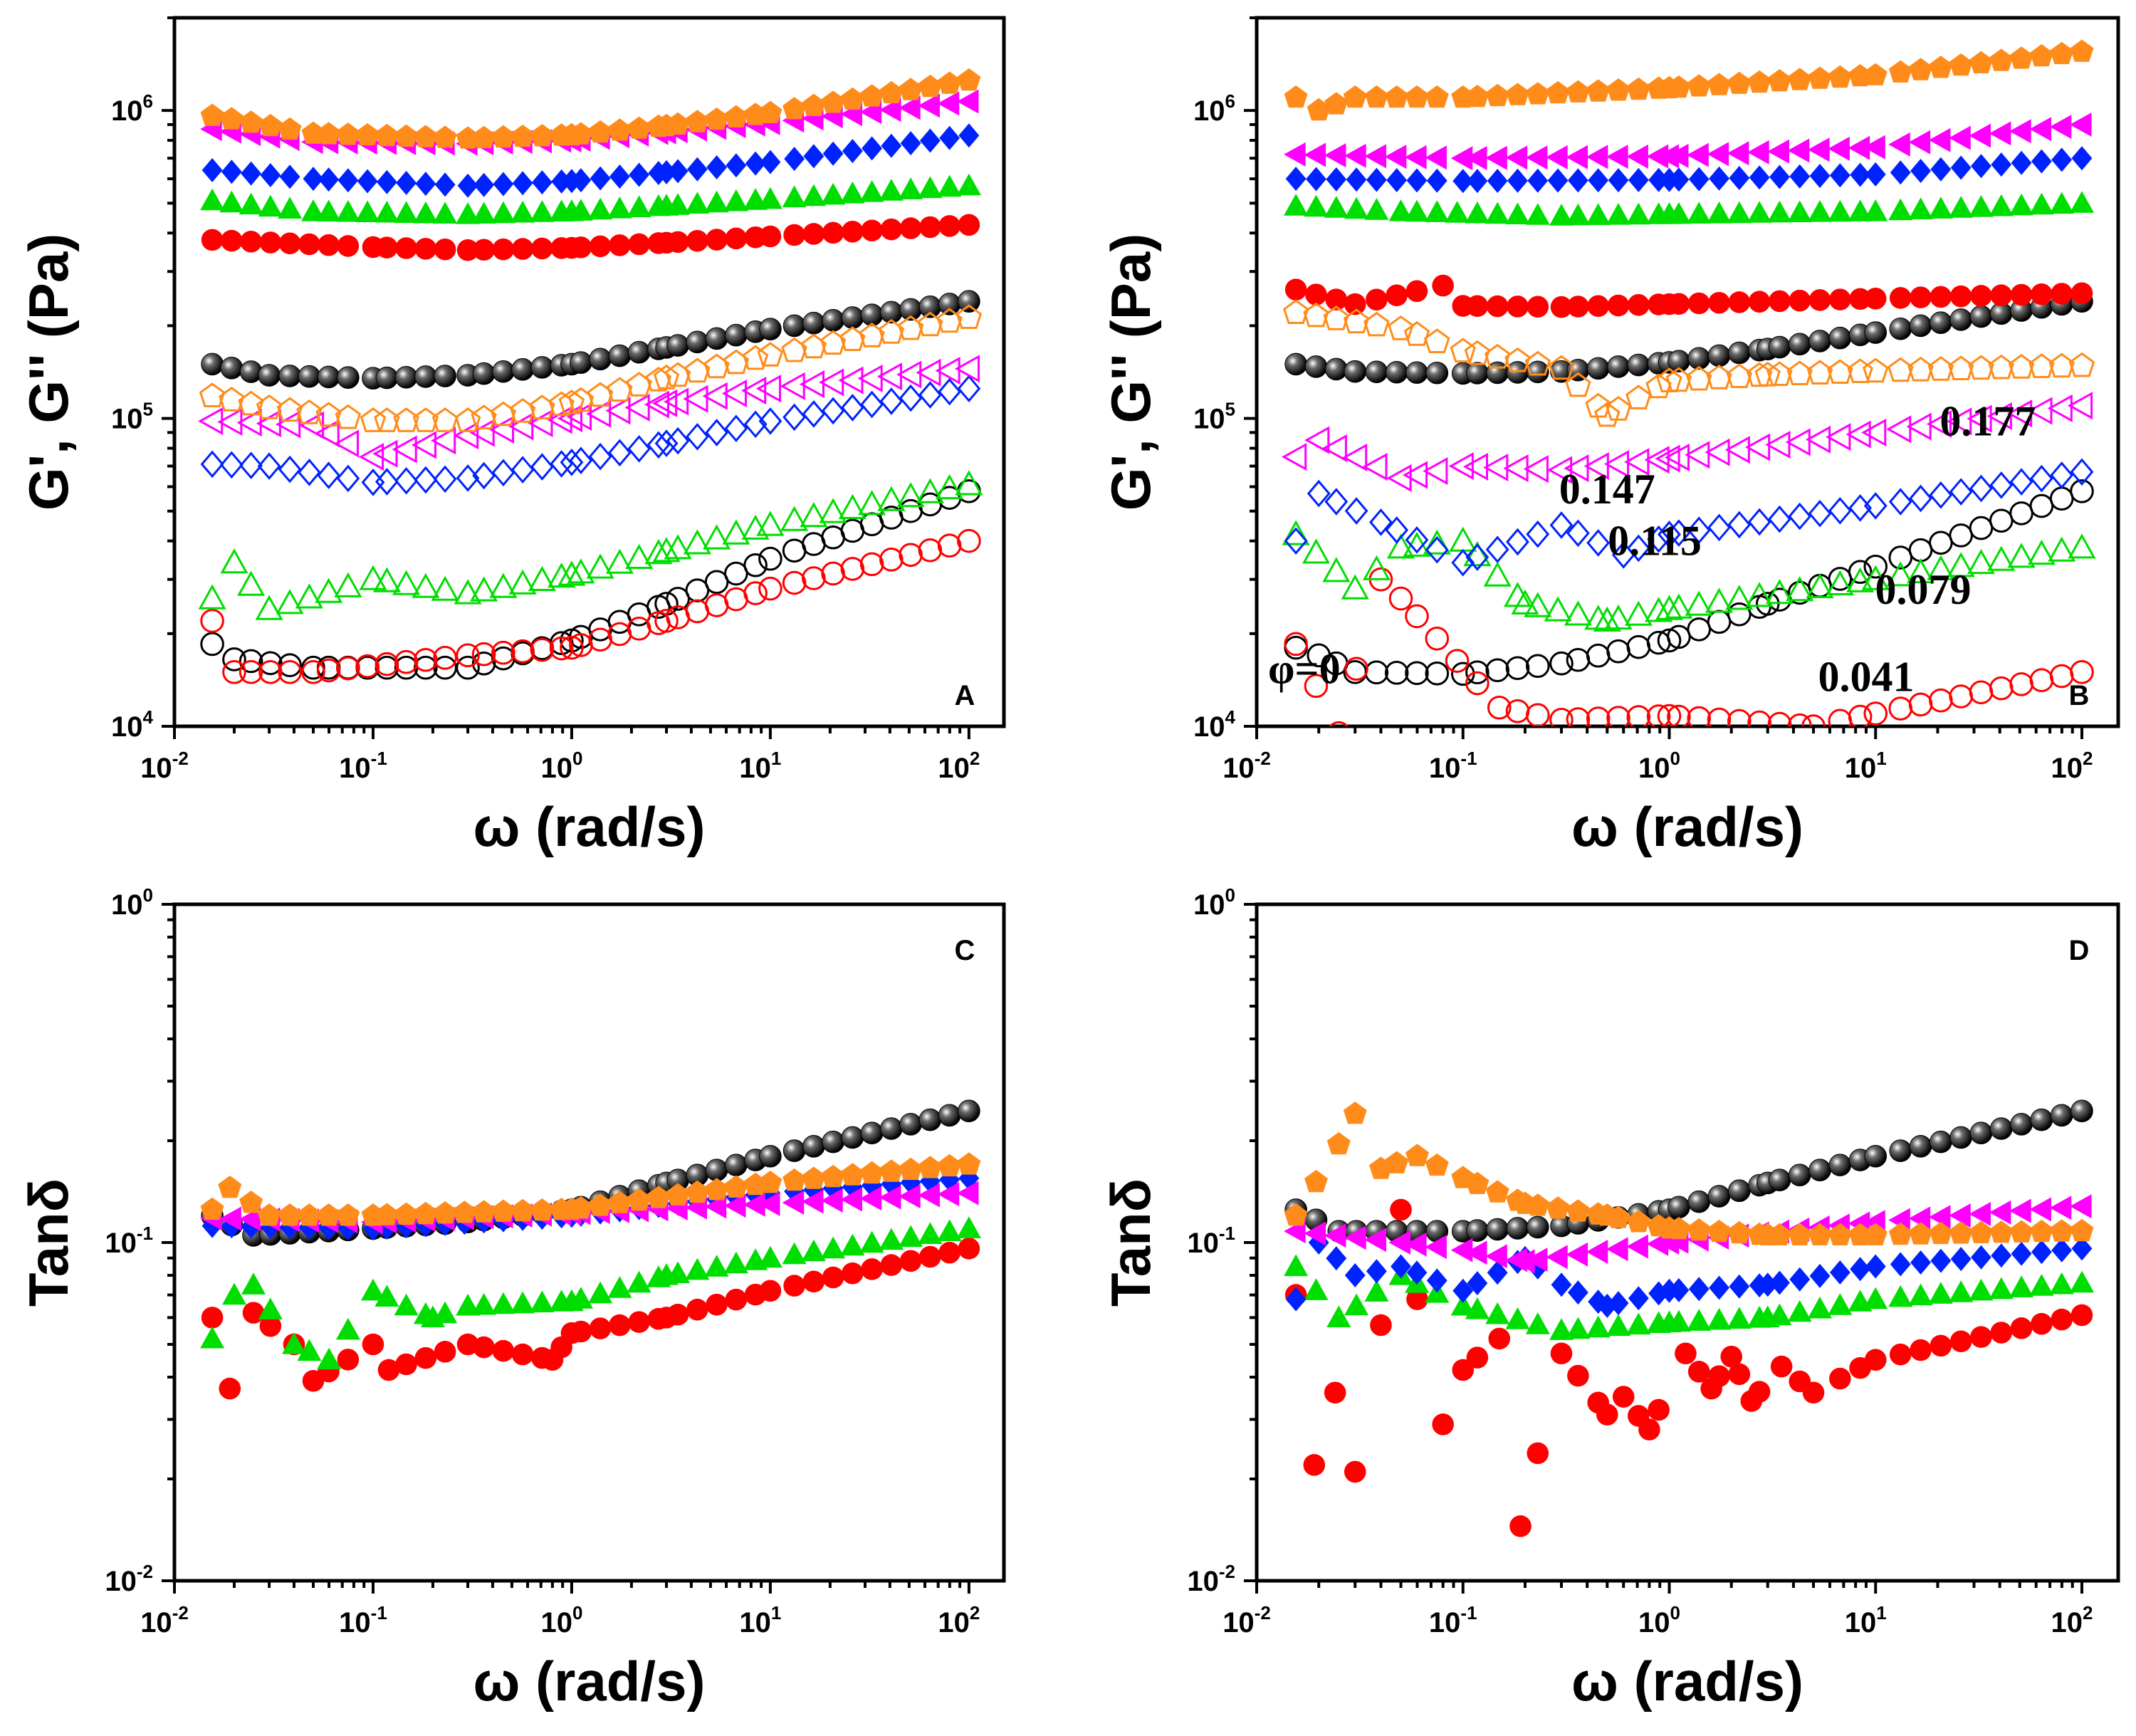 Image resolution: width=2136 pixels, height=1736 pixels. I want to click on series-sphere-open, so click(1689, 582).